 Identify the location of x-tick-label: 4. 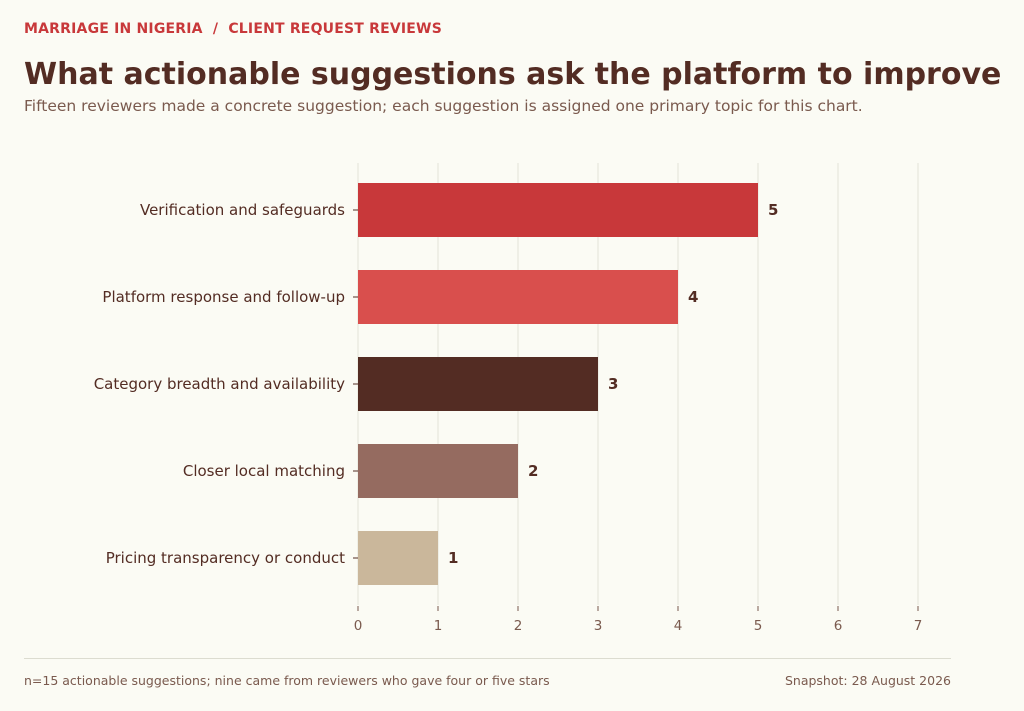
(678, 626).